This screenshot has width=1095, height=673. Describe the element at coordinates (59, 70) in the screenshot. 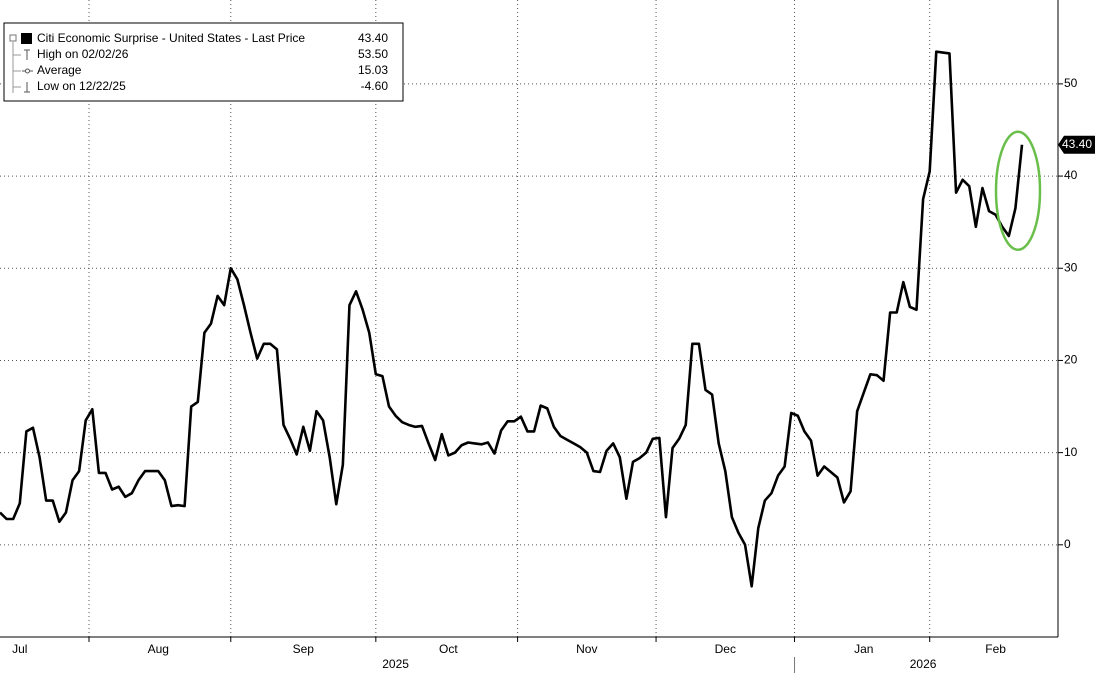

I see `legend-label: Average` at that location.